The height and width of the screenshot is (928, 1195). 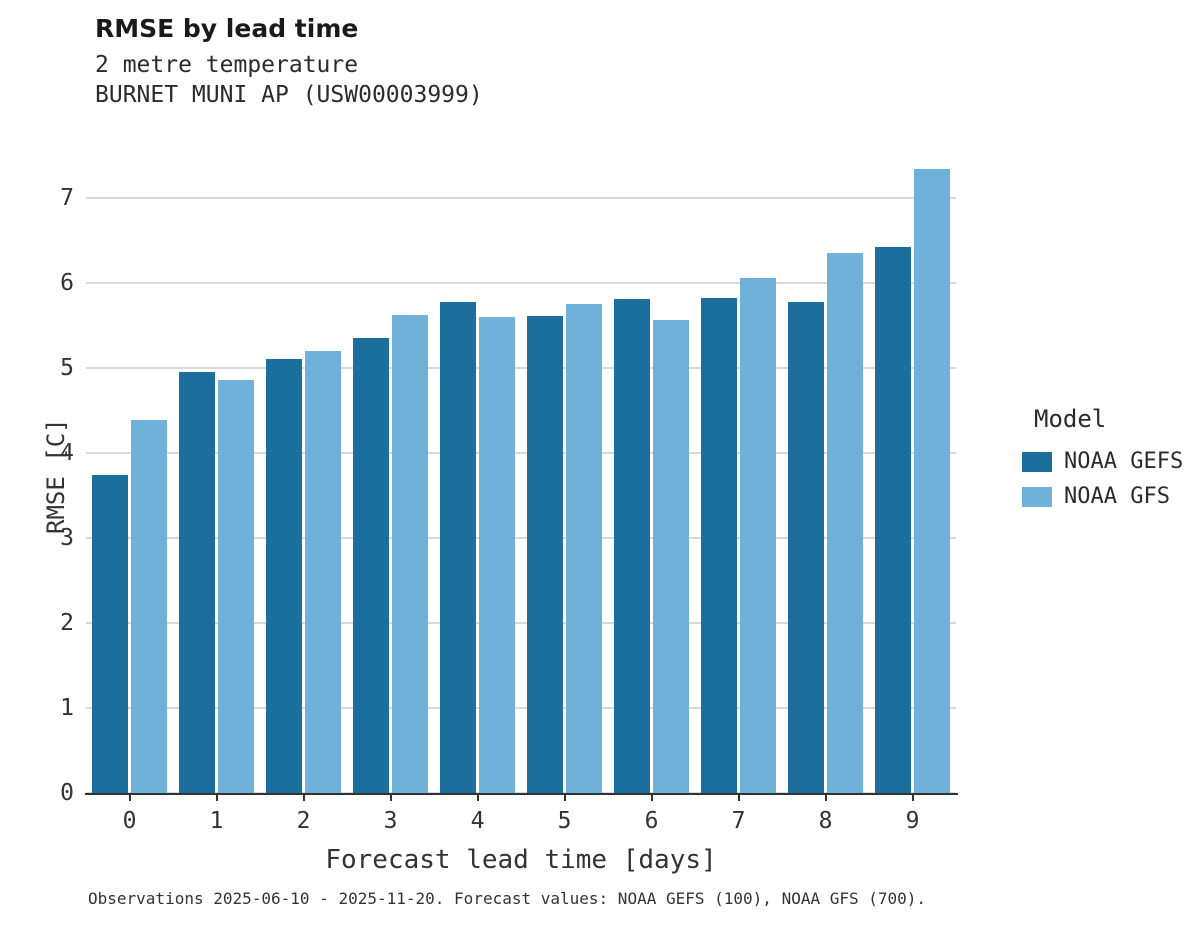 I want to click on legend-entry-noaa-gefs: NOAA GEFS, so click(x=1102, y=461).